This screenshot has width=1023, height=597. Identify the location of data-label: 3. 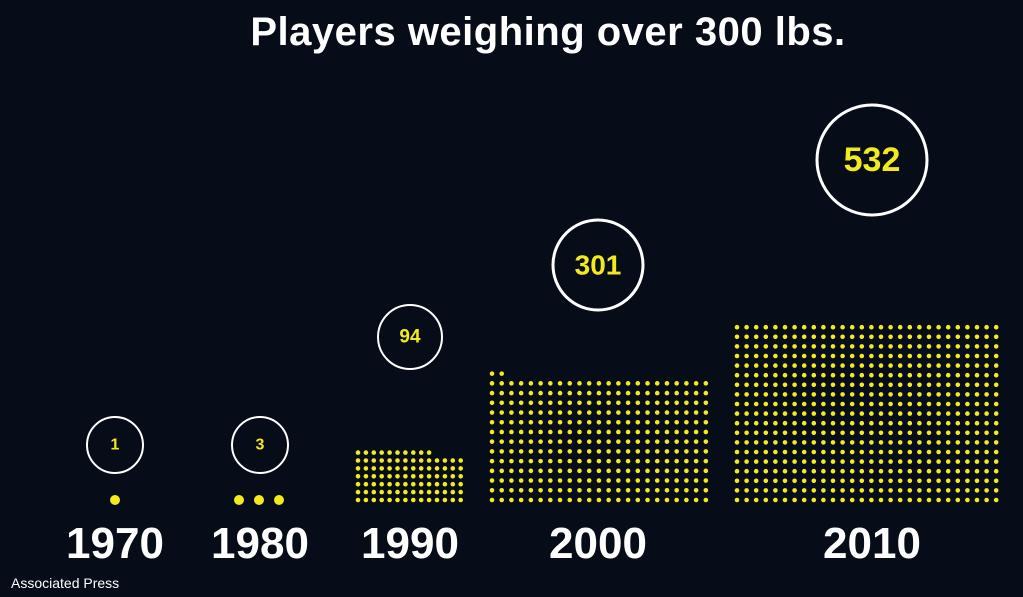
(260, 445).